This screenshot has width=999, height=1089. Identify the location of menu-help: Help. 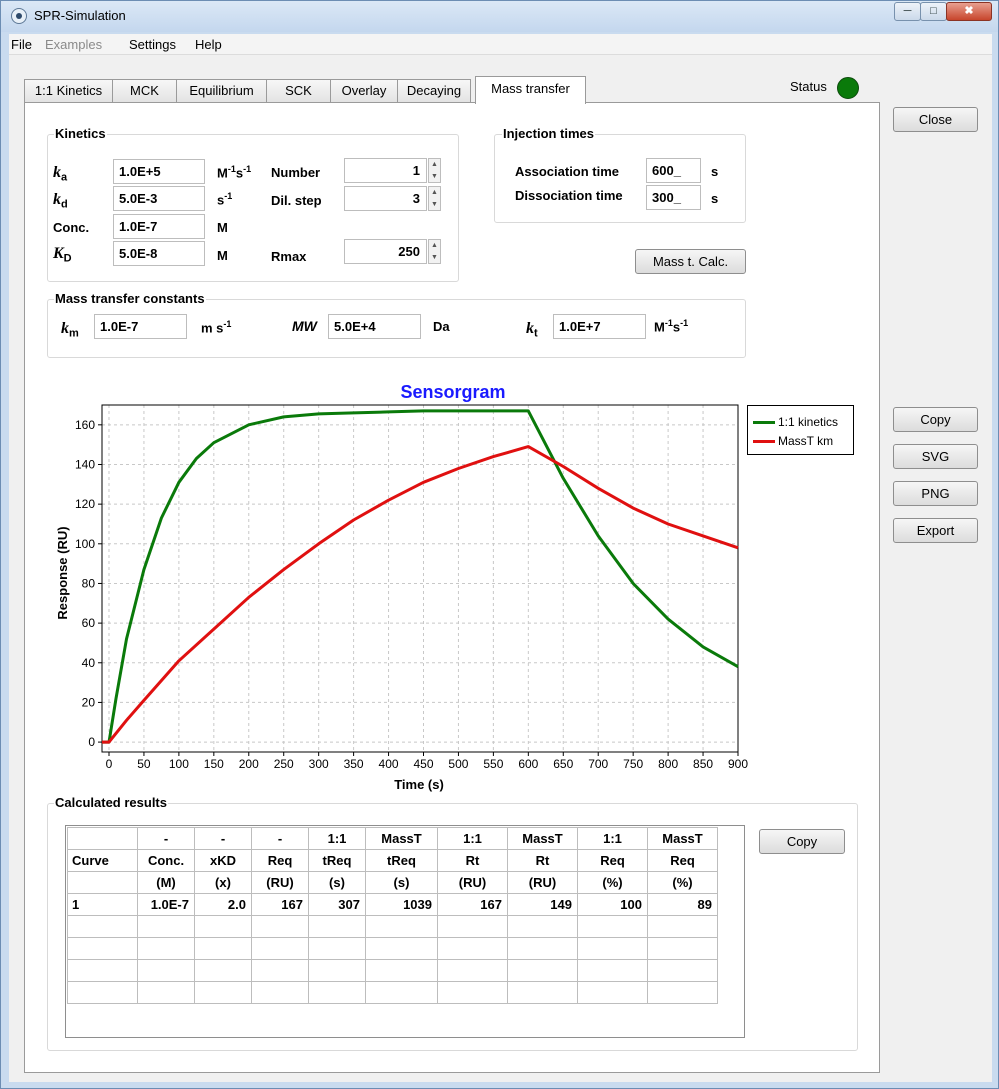
(208, 44).